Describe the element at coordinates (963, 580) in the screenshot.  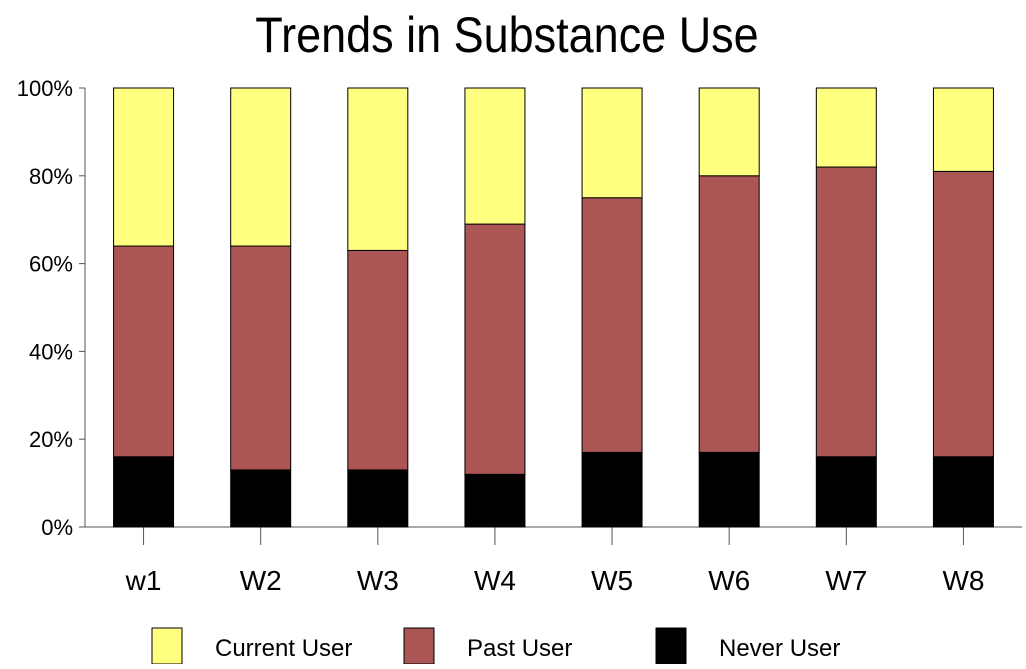
I see `x-tick-label: W8` at that location.